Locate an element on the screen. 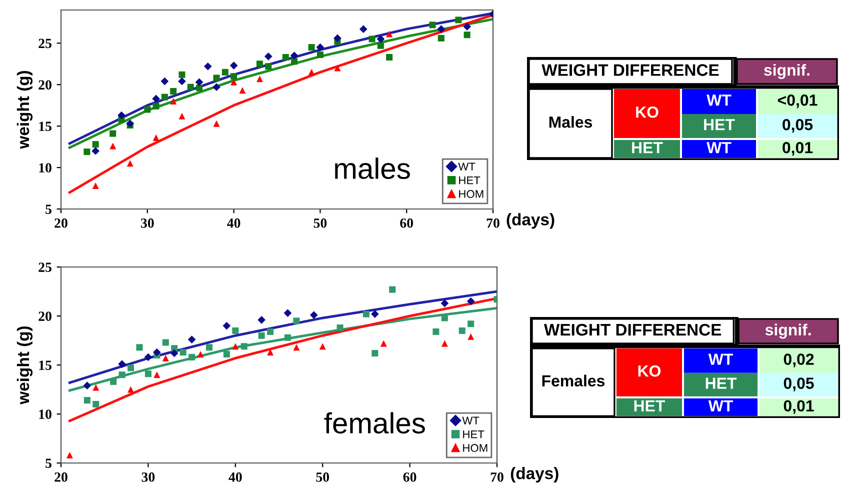 The image size is (844, 491). annotation: males is located at coordinates (372, 169).